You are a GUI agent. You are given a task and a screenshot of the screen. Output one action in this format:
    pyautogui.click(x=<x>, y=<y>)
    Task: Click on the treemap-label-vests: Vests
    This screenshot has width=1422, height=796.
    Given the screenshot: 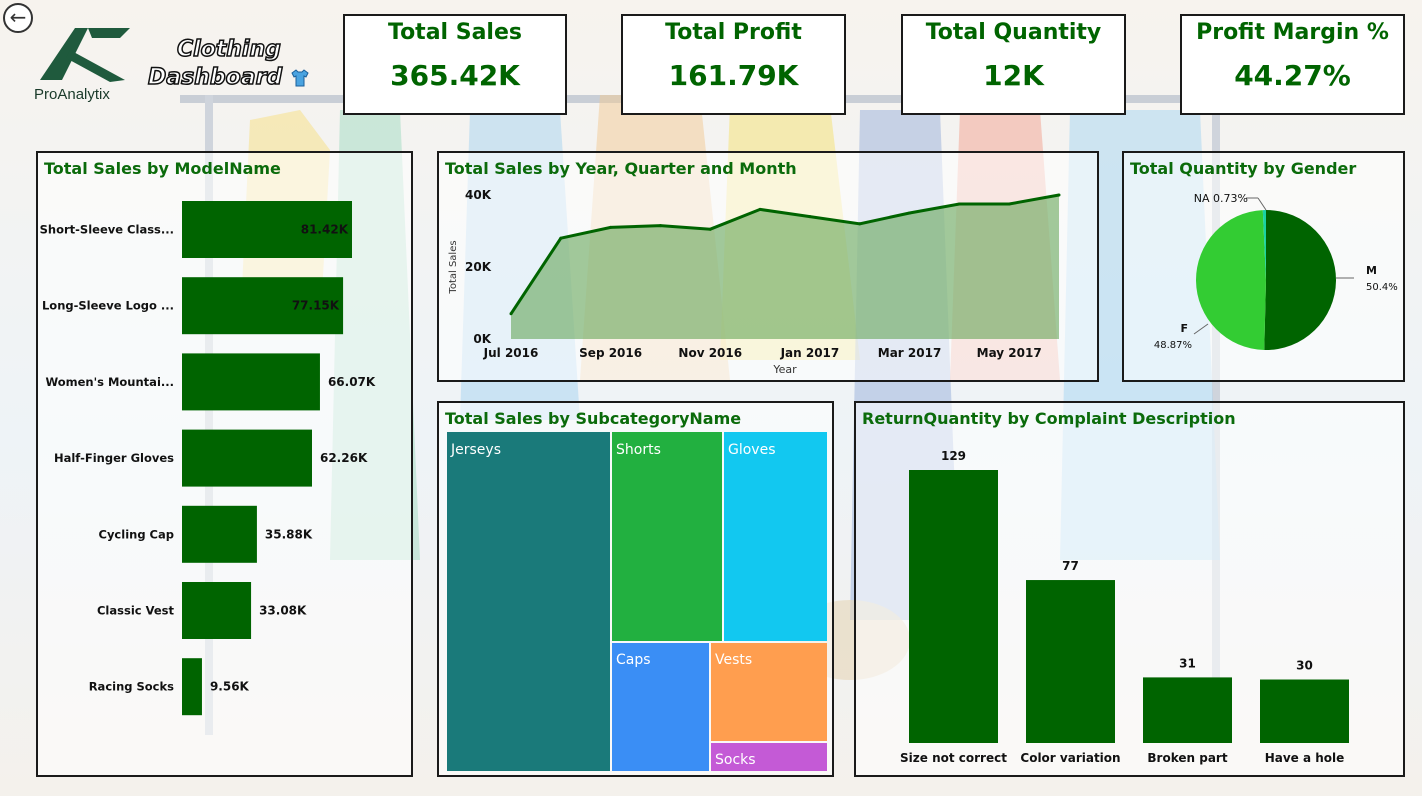 What is the action you would take?
    pyautogui.click(x=733, y=660)
    